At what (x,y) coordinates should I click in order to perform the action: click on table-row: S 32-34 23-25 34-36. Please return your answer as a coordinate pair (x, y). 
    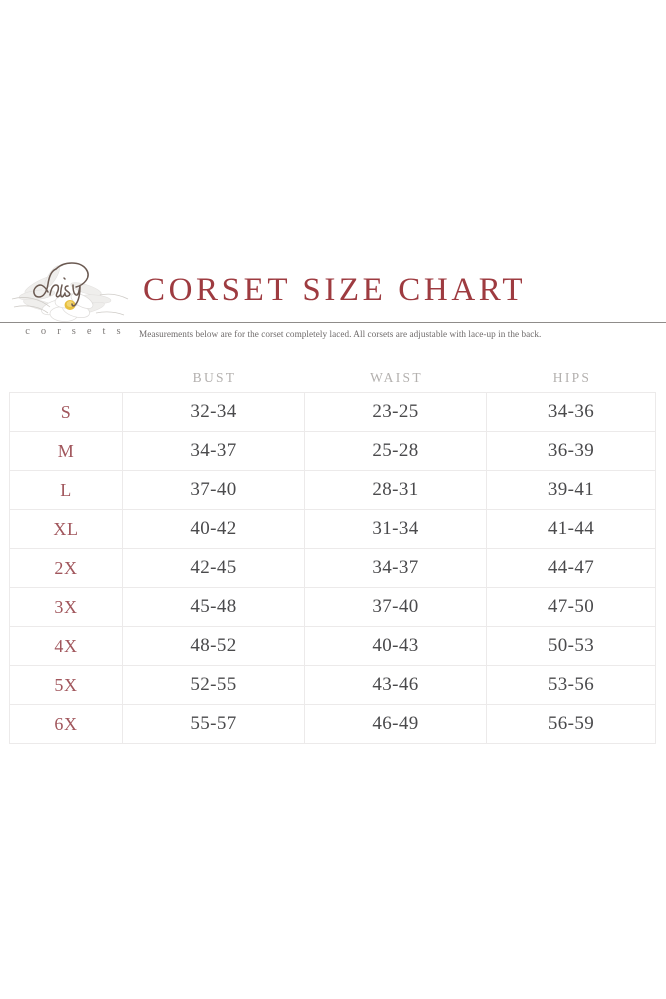
    Looking at the image, I should click on (332, 412).